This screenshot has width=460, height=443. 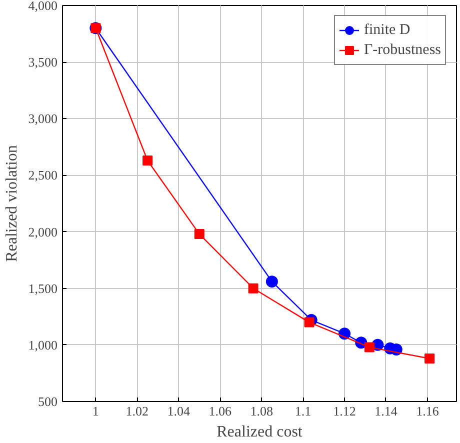 What do you see at coordinates (48, 401) in the screenshot?
I see `y-tick-label: 500` at bounding box center [48, 401].